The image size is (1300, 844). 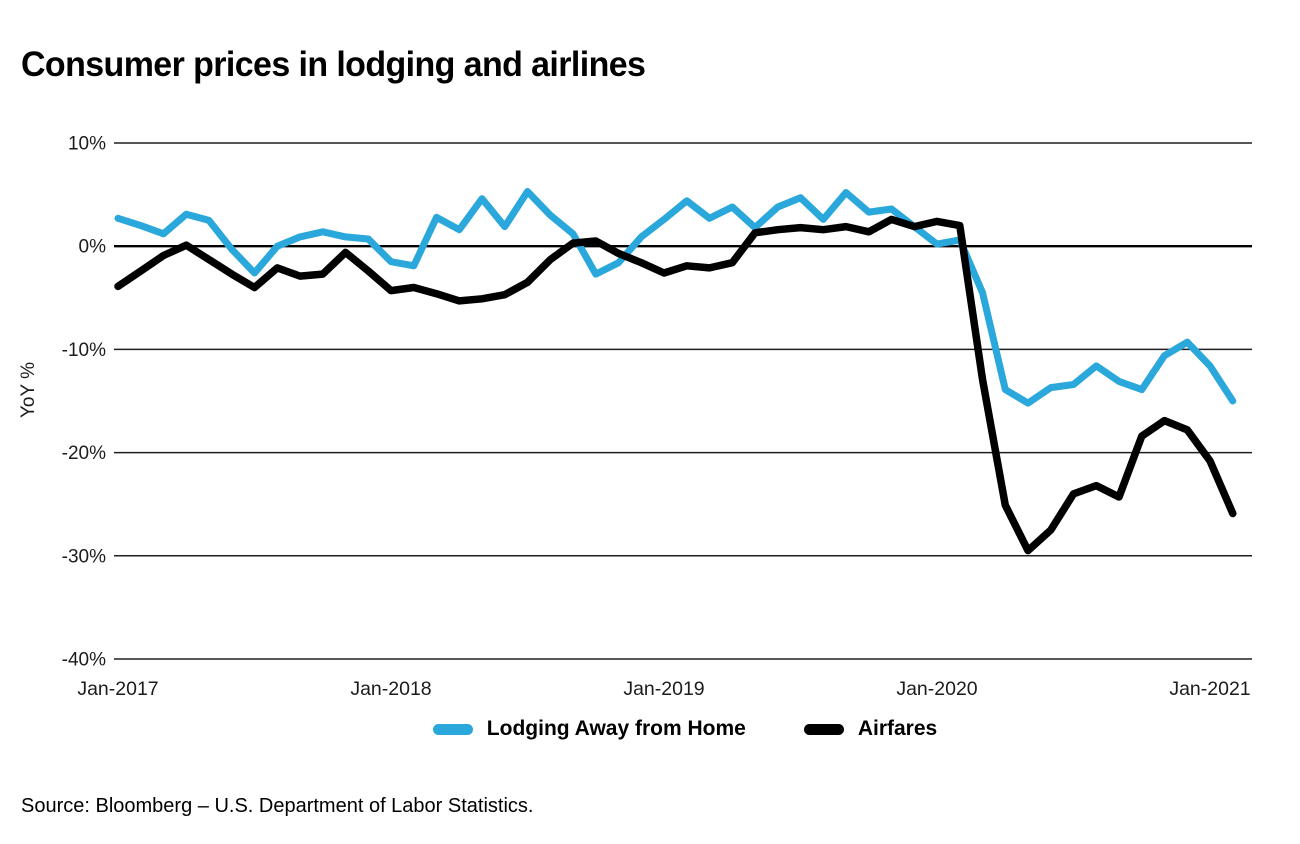 What do you see at coordinates (936, 689) in the screenshot?
I see `x-tick-label: Jan-2020` at bounding box center [936, 689].